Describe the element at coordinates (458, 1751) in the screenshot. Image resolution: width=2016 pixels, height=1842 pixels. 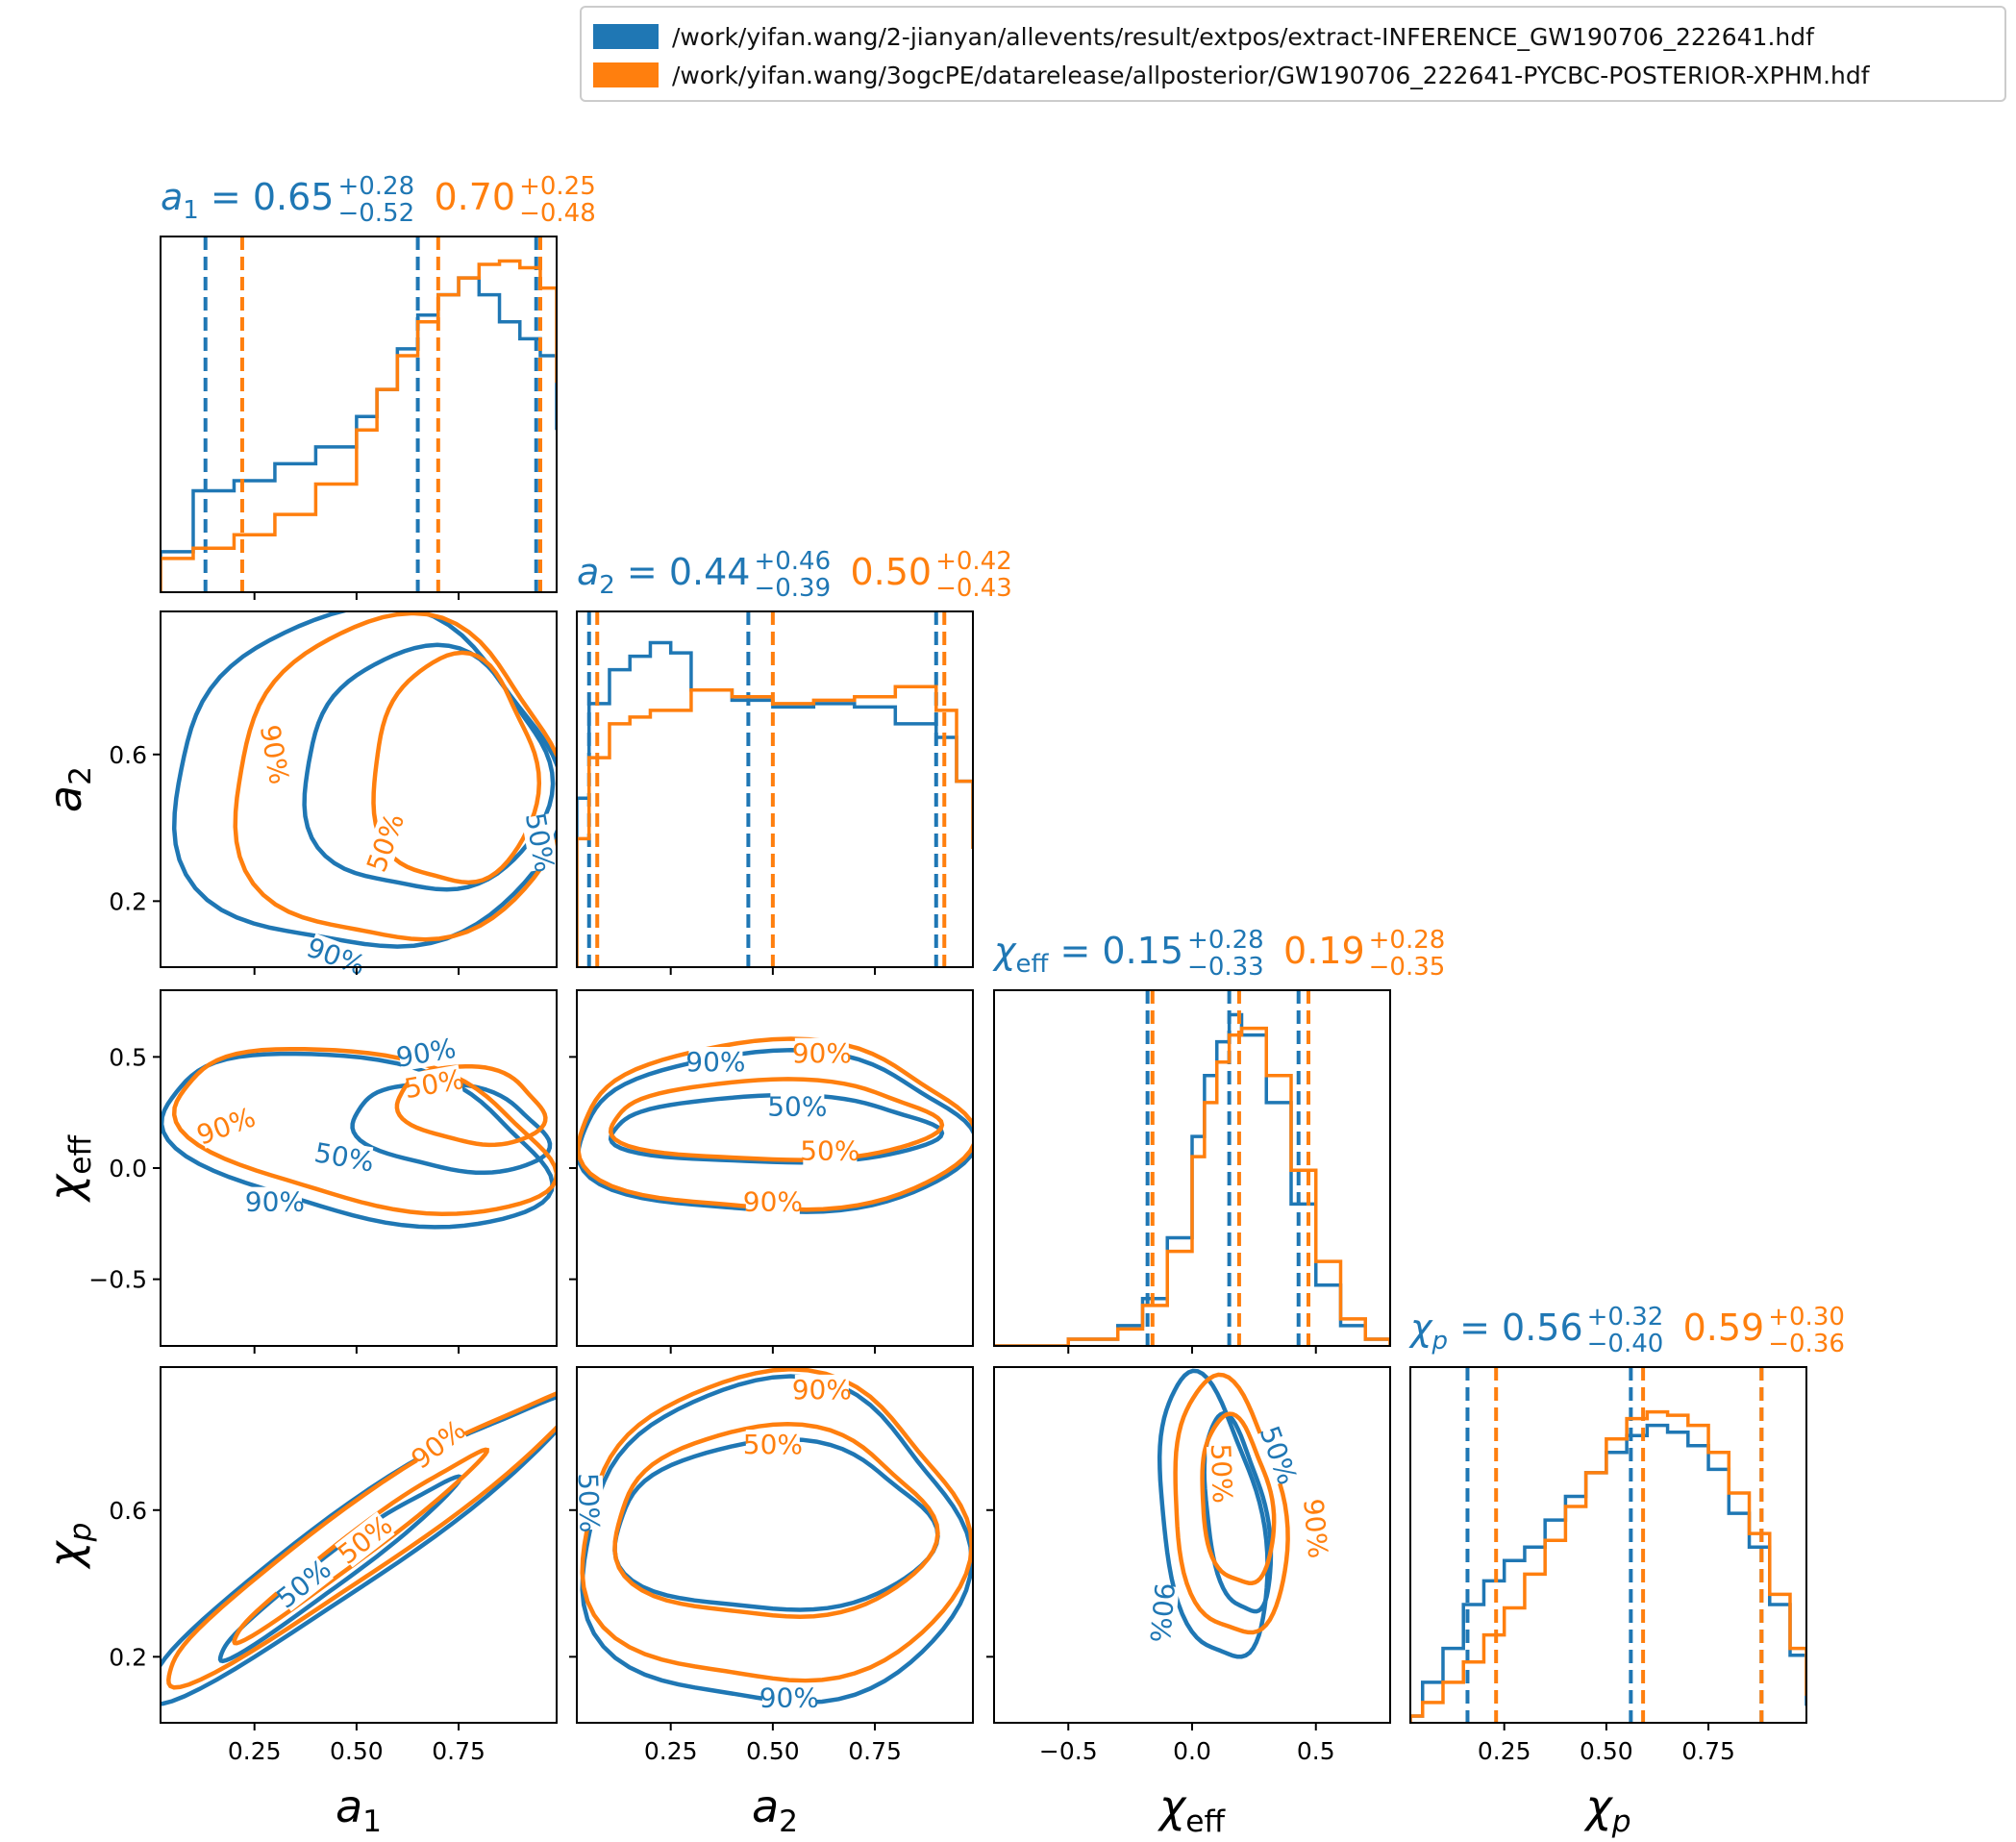
I see `x-tick-label-a1: 0.75` at that location.